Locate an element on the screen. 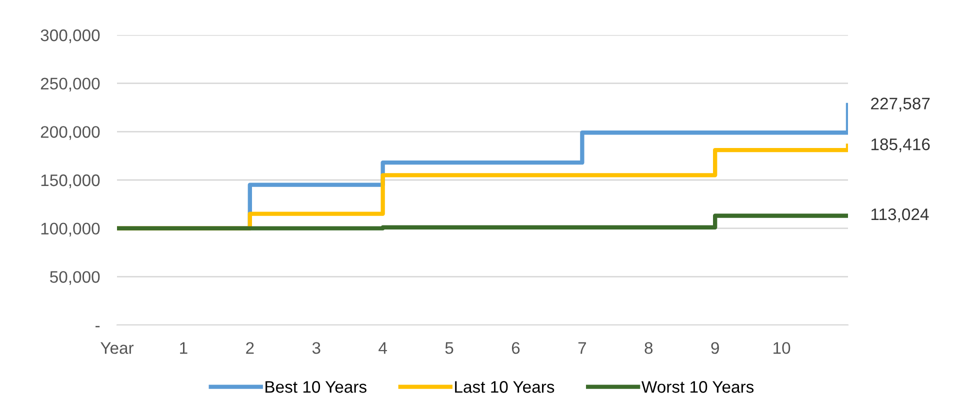 This screenshot has width=977, height=420. y-tick-label: 50,000 is located at coordinates (75, 278).